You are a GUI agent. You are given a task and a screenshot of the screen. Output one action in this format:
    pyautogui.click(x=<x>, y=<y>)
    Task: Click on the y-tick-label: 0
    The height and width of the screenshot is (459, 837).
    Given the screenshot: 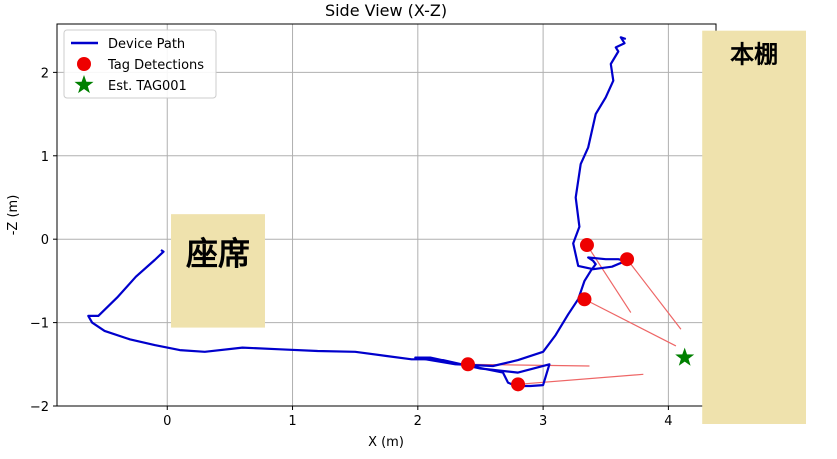 What is the action you would take?
    pyautogui.click(x=45, y=240)
    